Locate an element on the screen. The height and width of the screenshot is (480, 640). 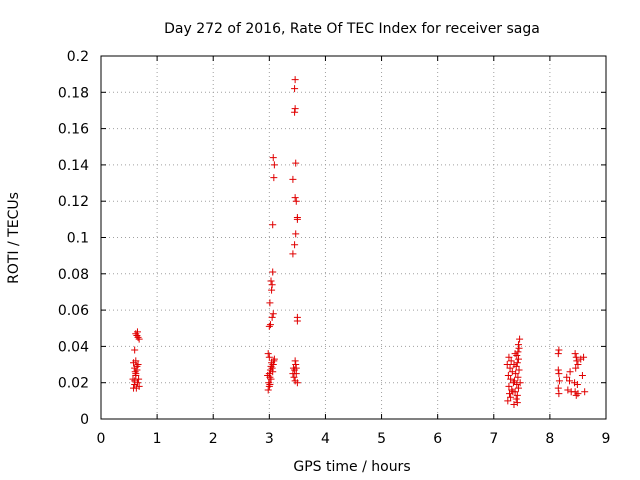
y-tick-label: 0.18 is located at coordinates (73, 93).